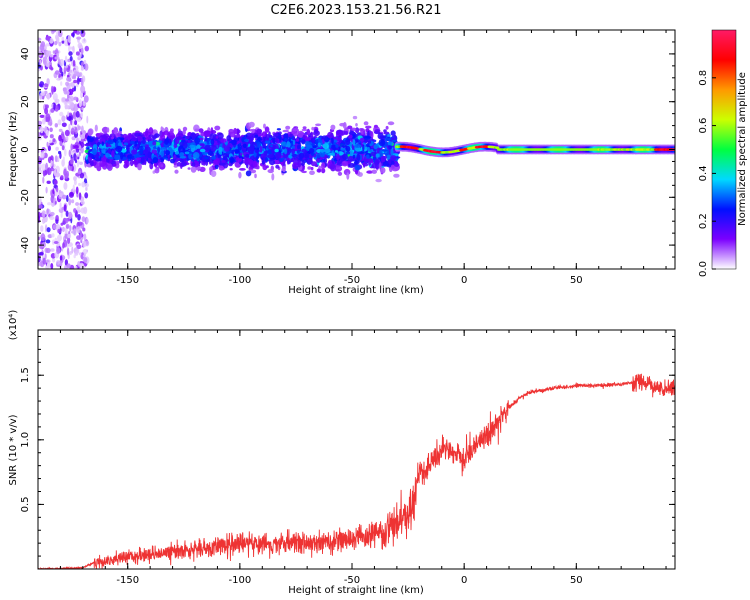  I want to click on colorbar-gradient, so click(724, 149).